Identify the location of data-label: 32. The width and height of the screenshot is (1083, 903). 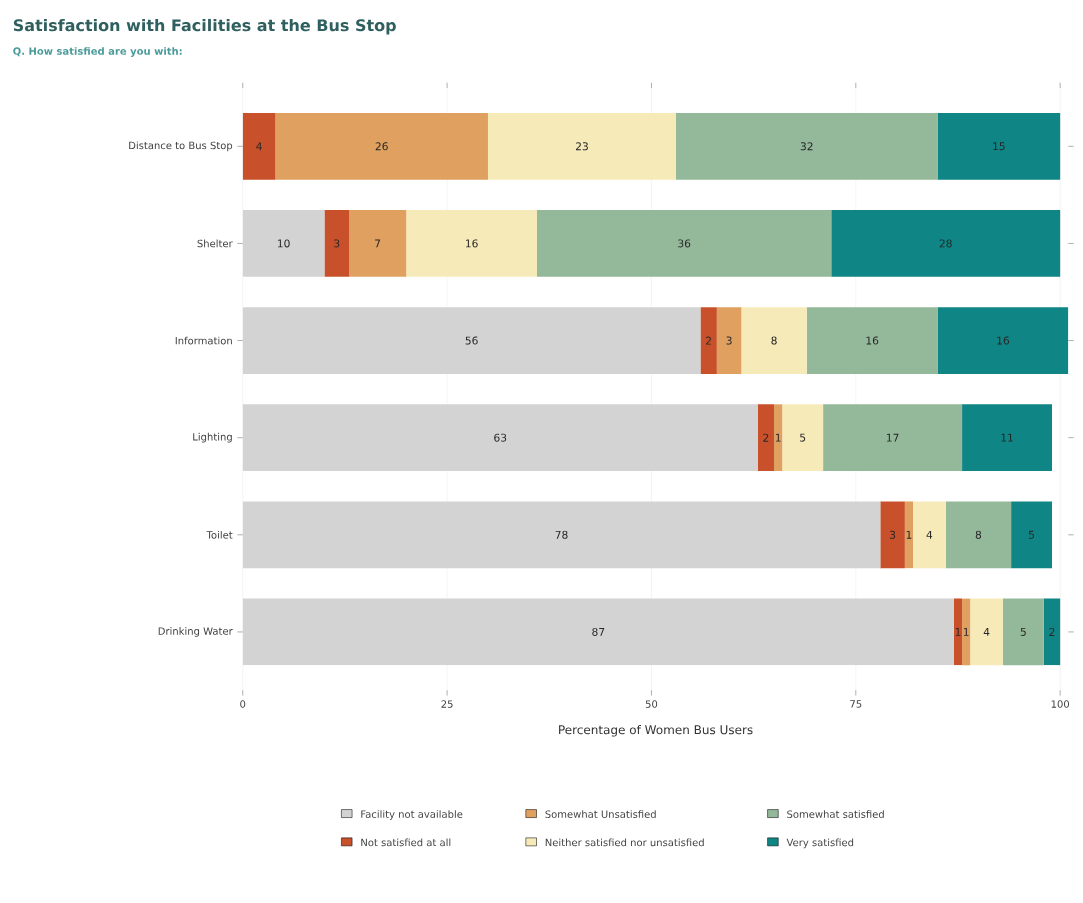
(806, 146).